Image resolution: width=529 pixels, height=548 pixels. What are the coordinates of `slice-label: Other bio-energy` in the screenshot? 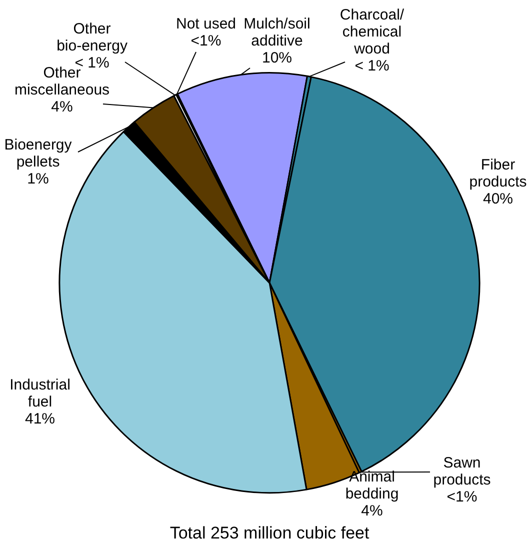 It's located at (92, 37).